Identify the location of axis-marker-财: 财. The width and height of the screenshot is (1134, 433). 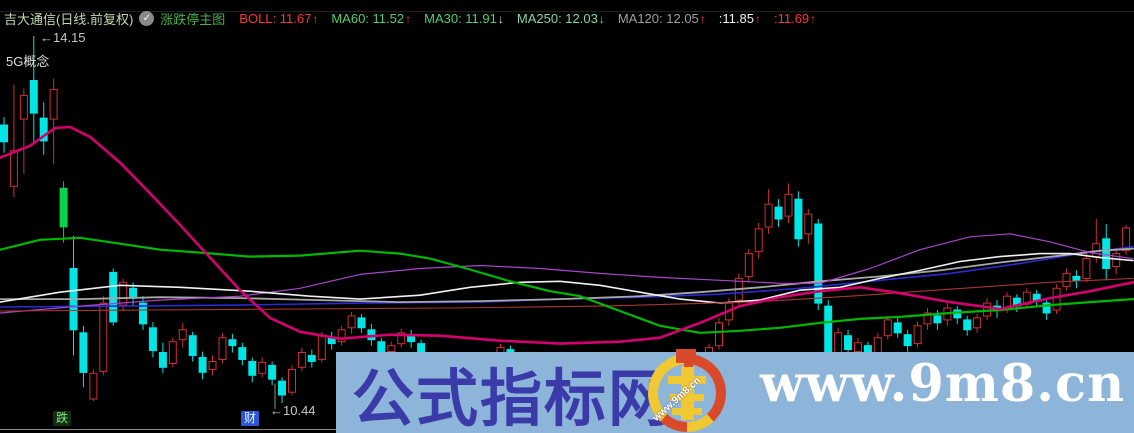
(250, 418).